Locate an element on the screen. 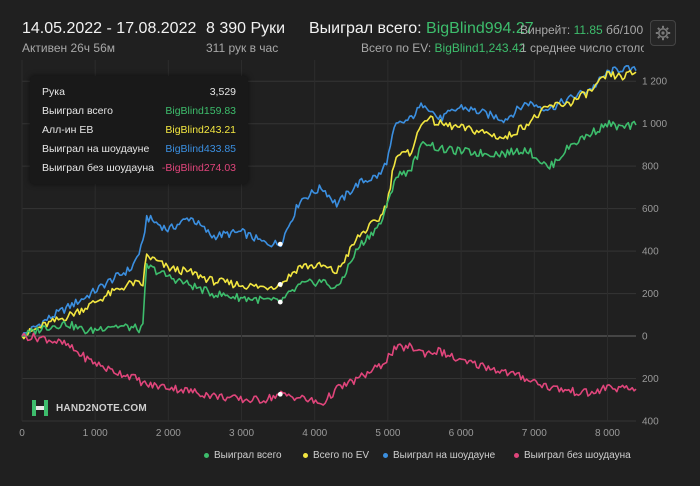 The image size is (700, 486). watermark: HAND2NOTE.COM is located at coordinates (88, 408).